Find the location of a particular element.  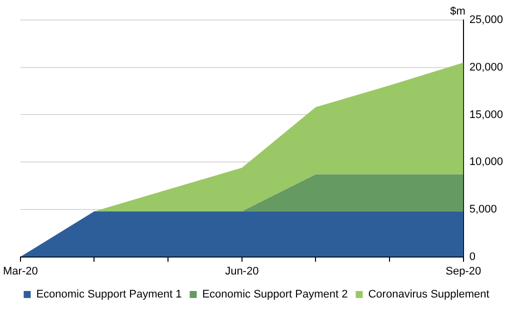

y-axis-title: $m is located at coordinates (458, 12).